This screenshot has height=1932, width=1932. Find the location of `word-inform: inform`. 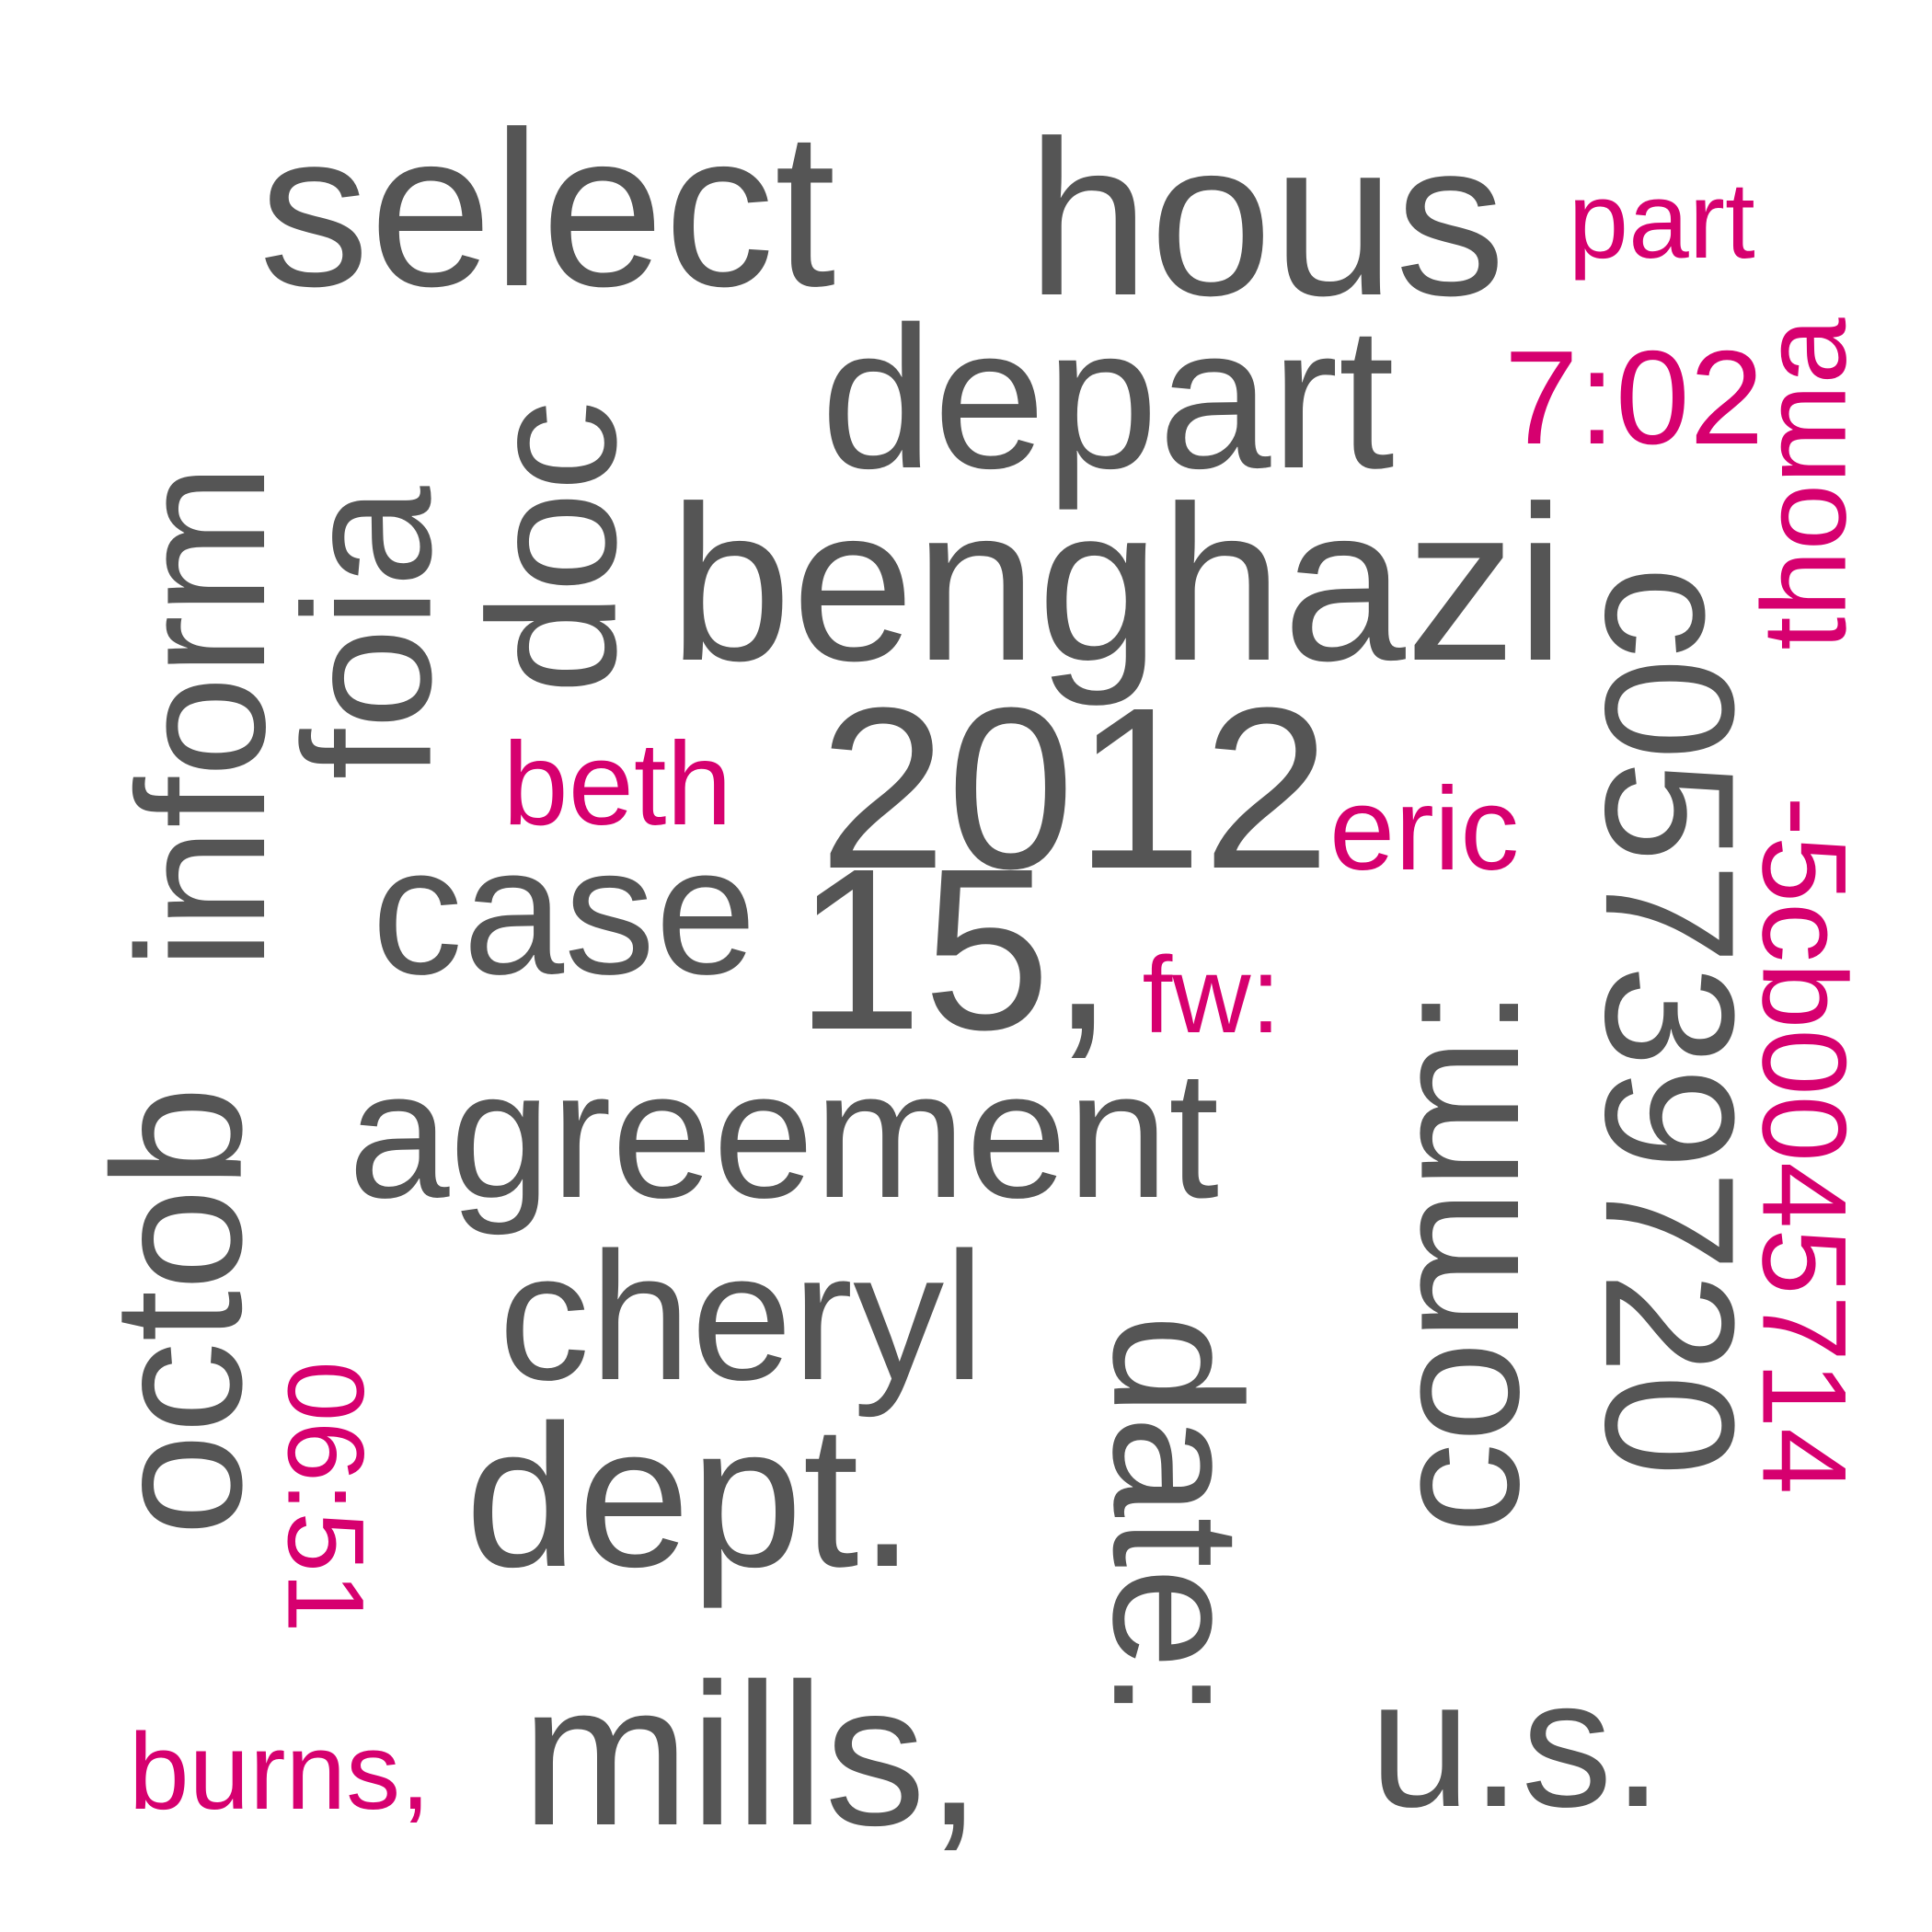

word-inform: inform is located at coordinates (201, 717).